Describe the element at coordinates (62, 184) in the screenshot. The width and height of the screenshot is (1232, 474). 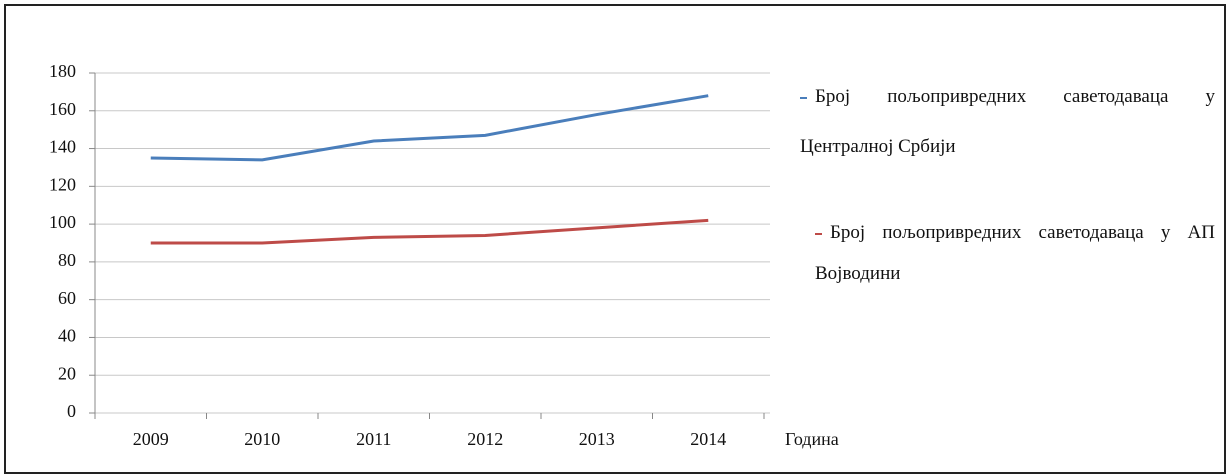
I see `y-tick-label: 120` at that location.